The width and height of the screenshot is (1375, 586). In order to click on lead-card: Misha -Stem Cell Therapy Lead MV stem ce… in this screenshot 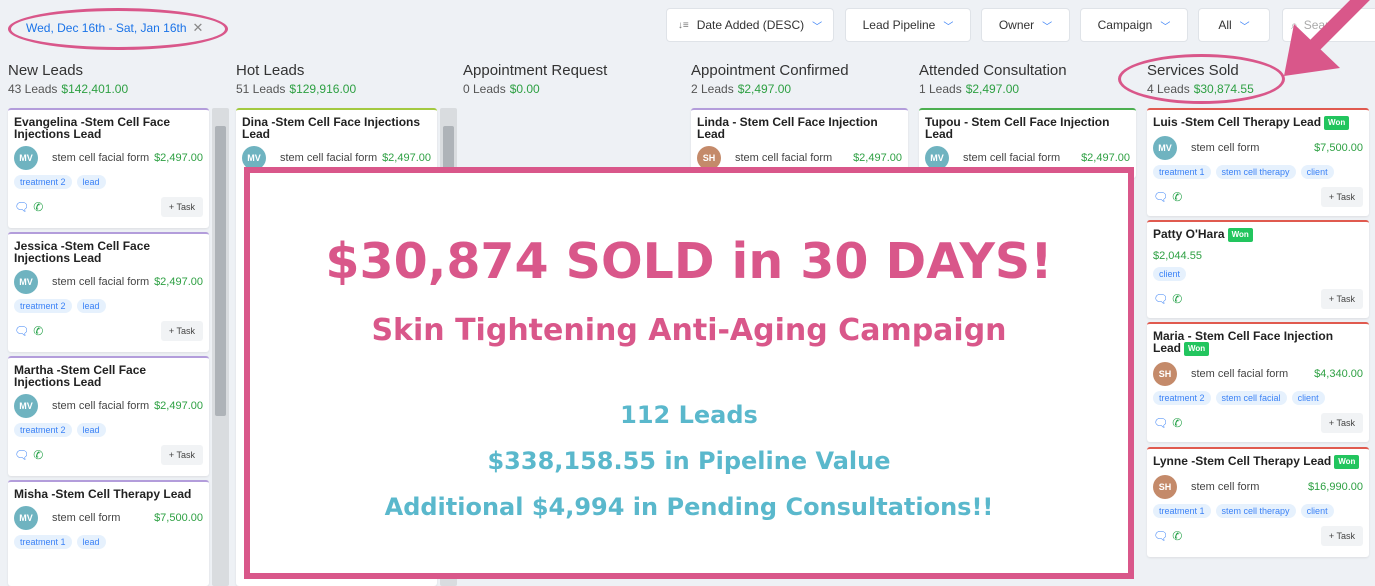, I will do `click(108, 533)`.